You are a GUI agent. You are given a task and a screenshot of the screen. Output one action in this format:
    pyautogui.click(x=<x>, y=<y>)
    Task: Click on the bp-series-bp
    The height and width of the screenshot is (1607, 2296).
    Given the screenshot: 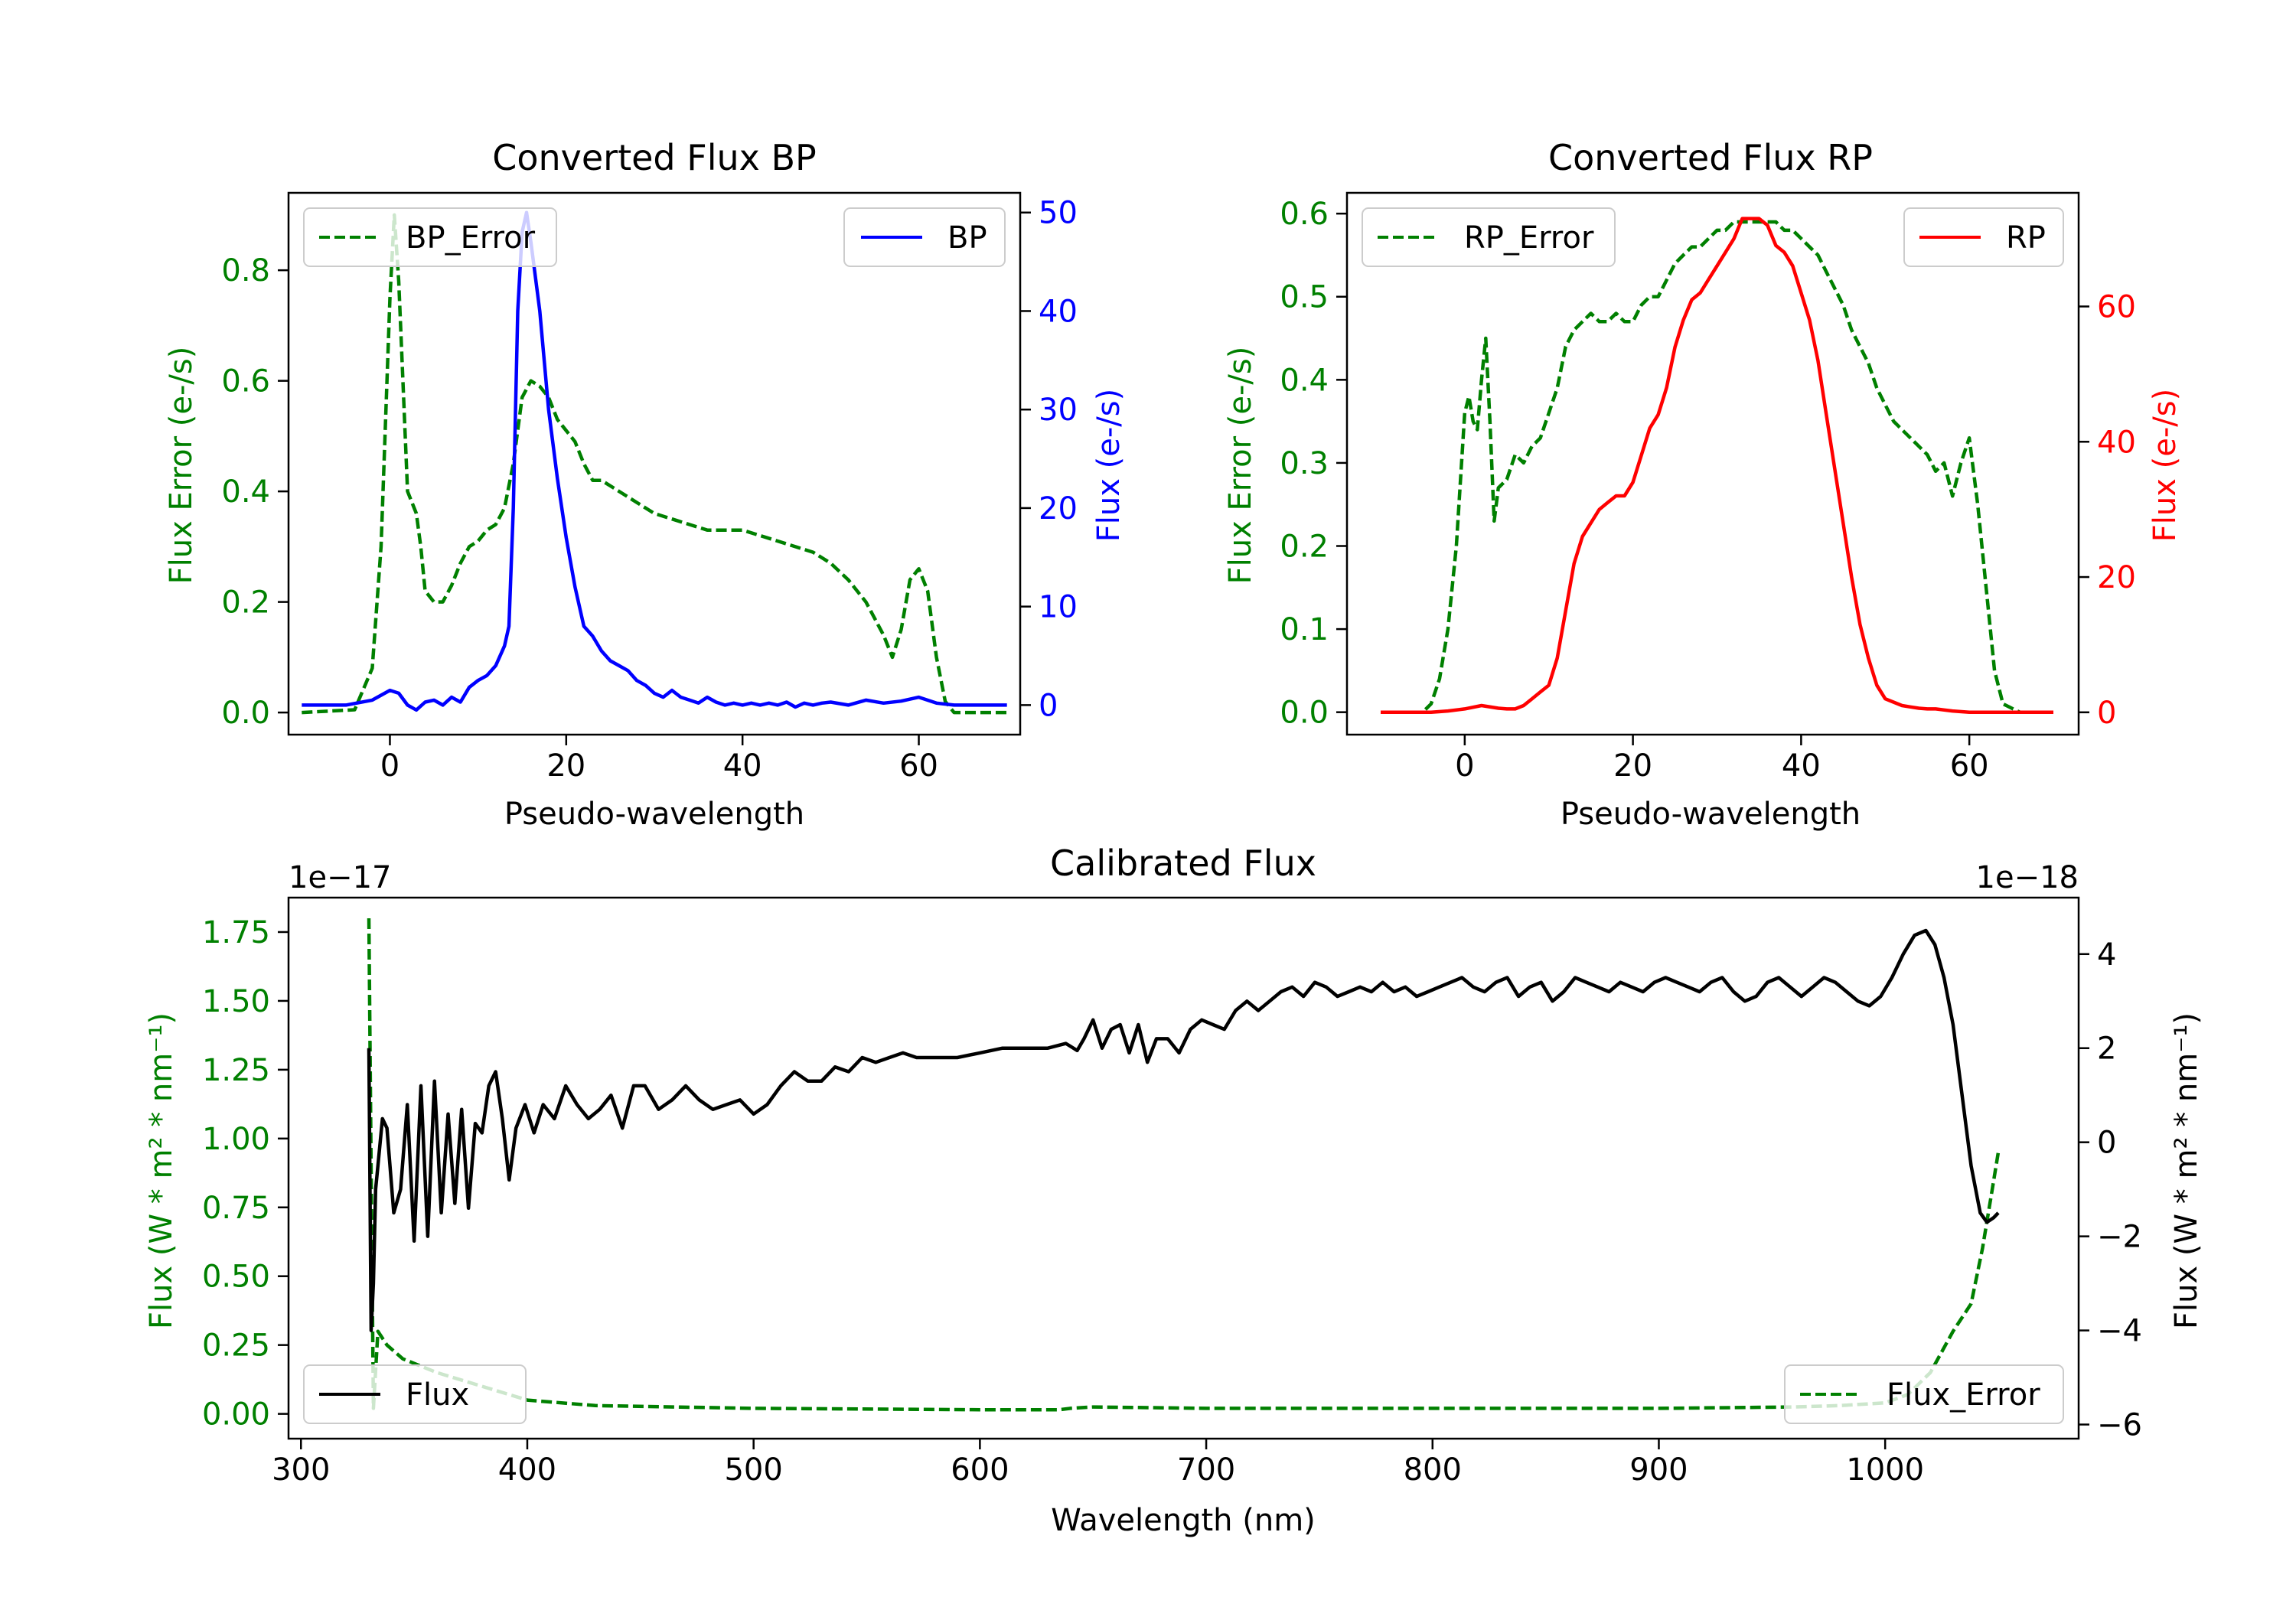 What is the action you would take?
    pyautogui.click(x=654, y=461)
    